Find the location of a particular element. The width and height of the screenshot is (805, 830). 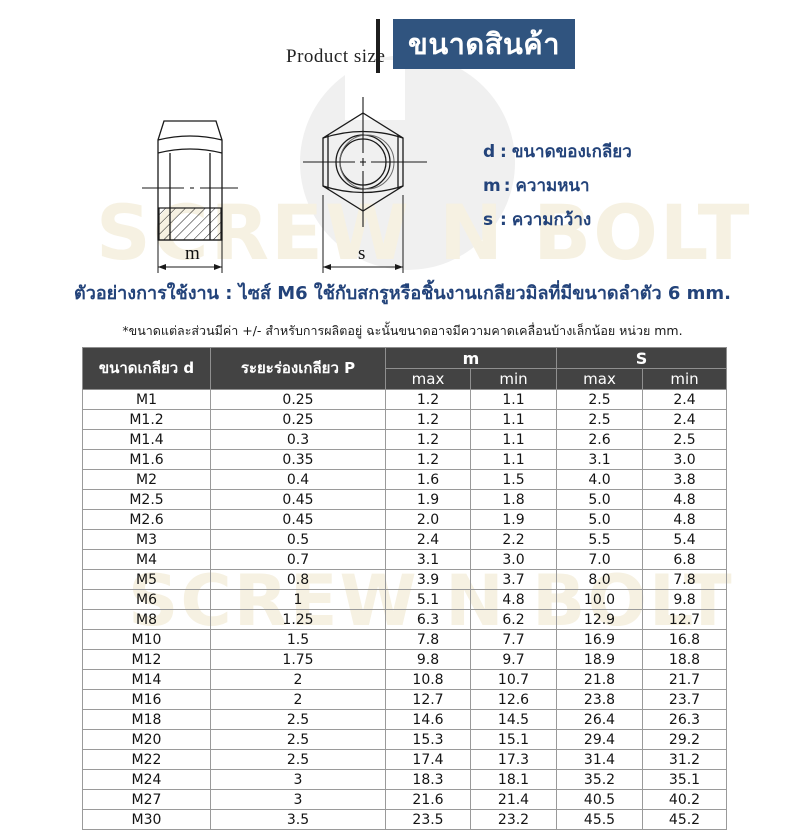

cell-thread-size: M2 is located at coordinates (146, 479).